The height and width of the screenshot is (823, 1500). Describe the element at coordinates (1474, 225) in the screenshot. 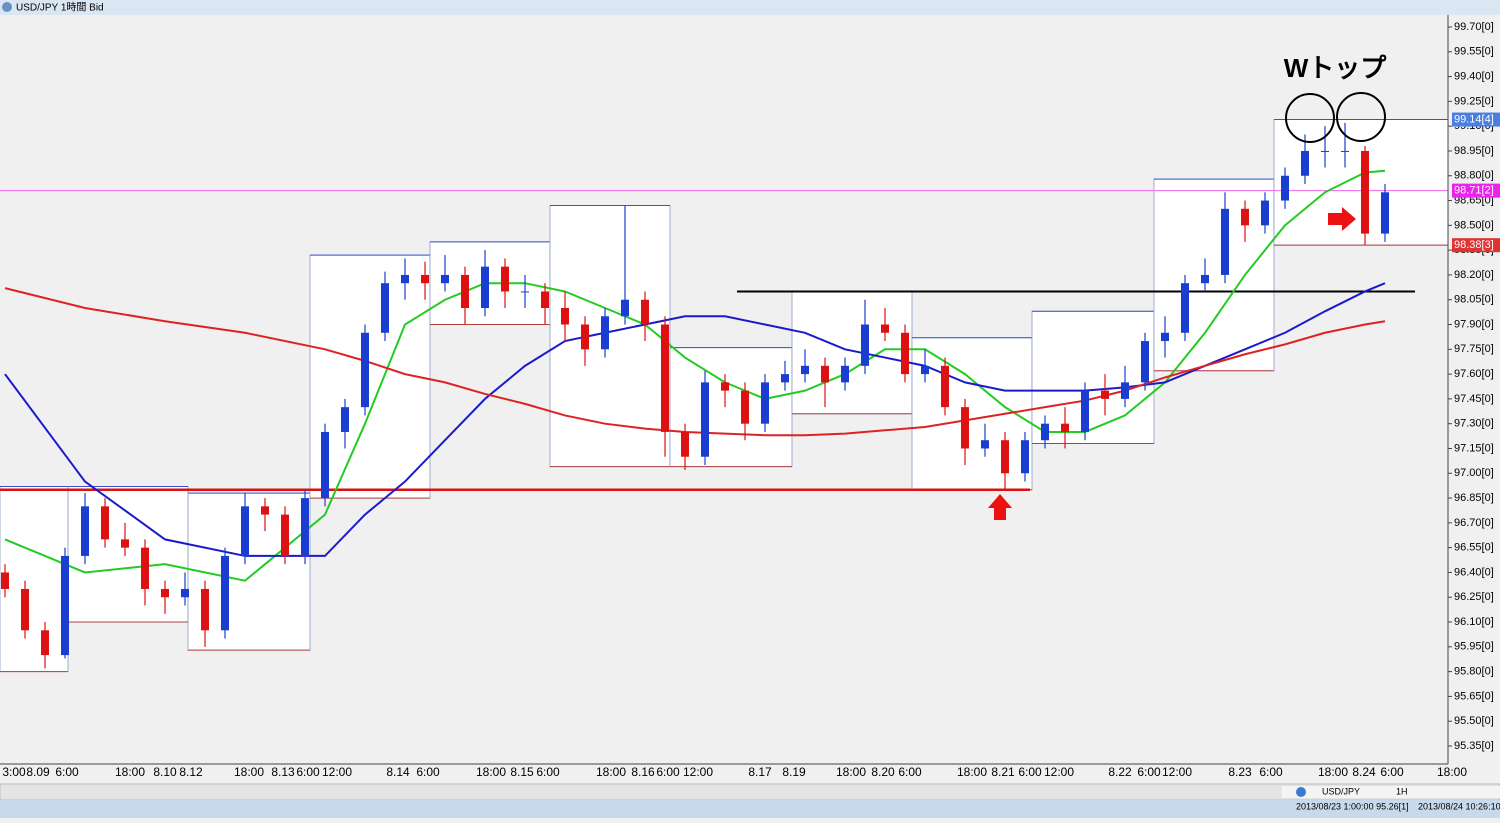

I see `price-label: 98.50[0]` at that location.